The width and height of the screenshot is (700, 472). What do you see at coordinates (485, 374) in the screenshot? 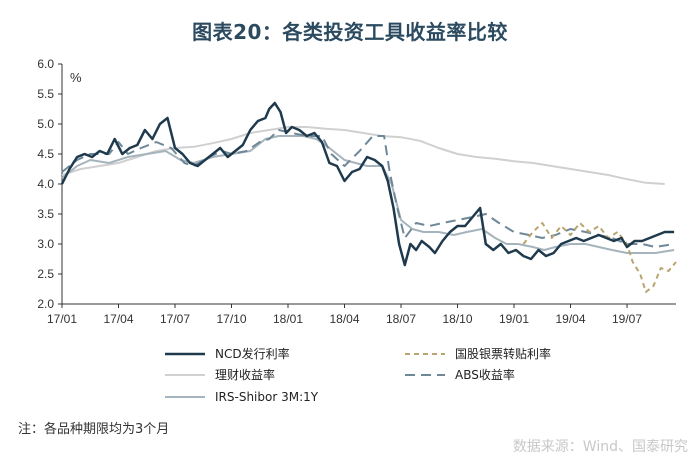
I see `legend-label: ABS收益率` at bounding box center [485, 374].